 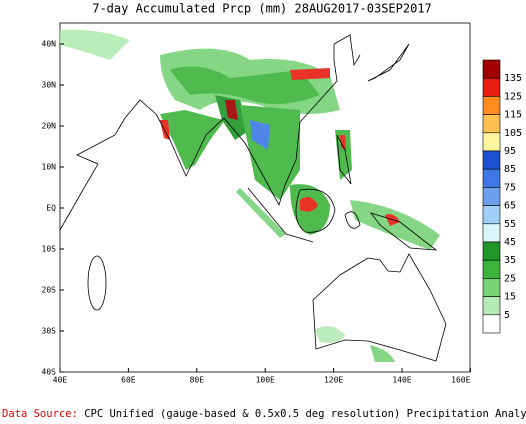 I want to click on lat-label: 20S, so click(x=49, y=290).